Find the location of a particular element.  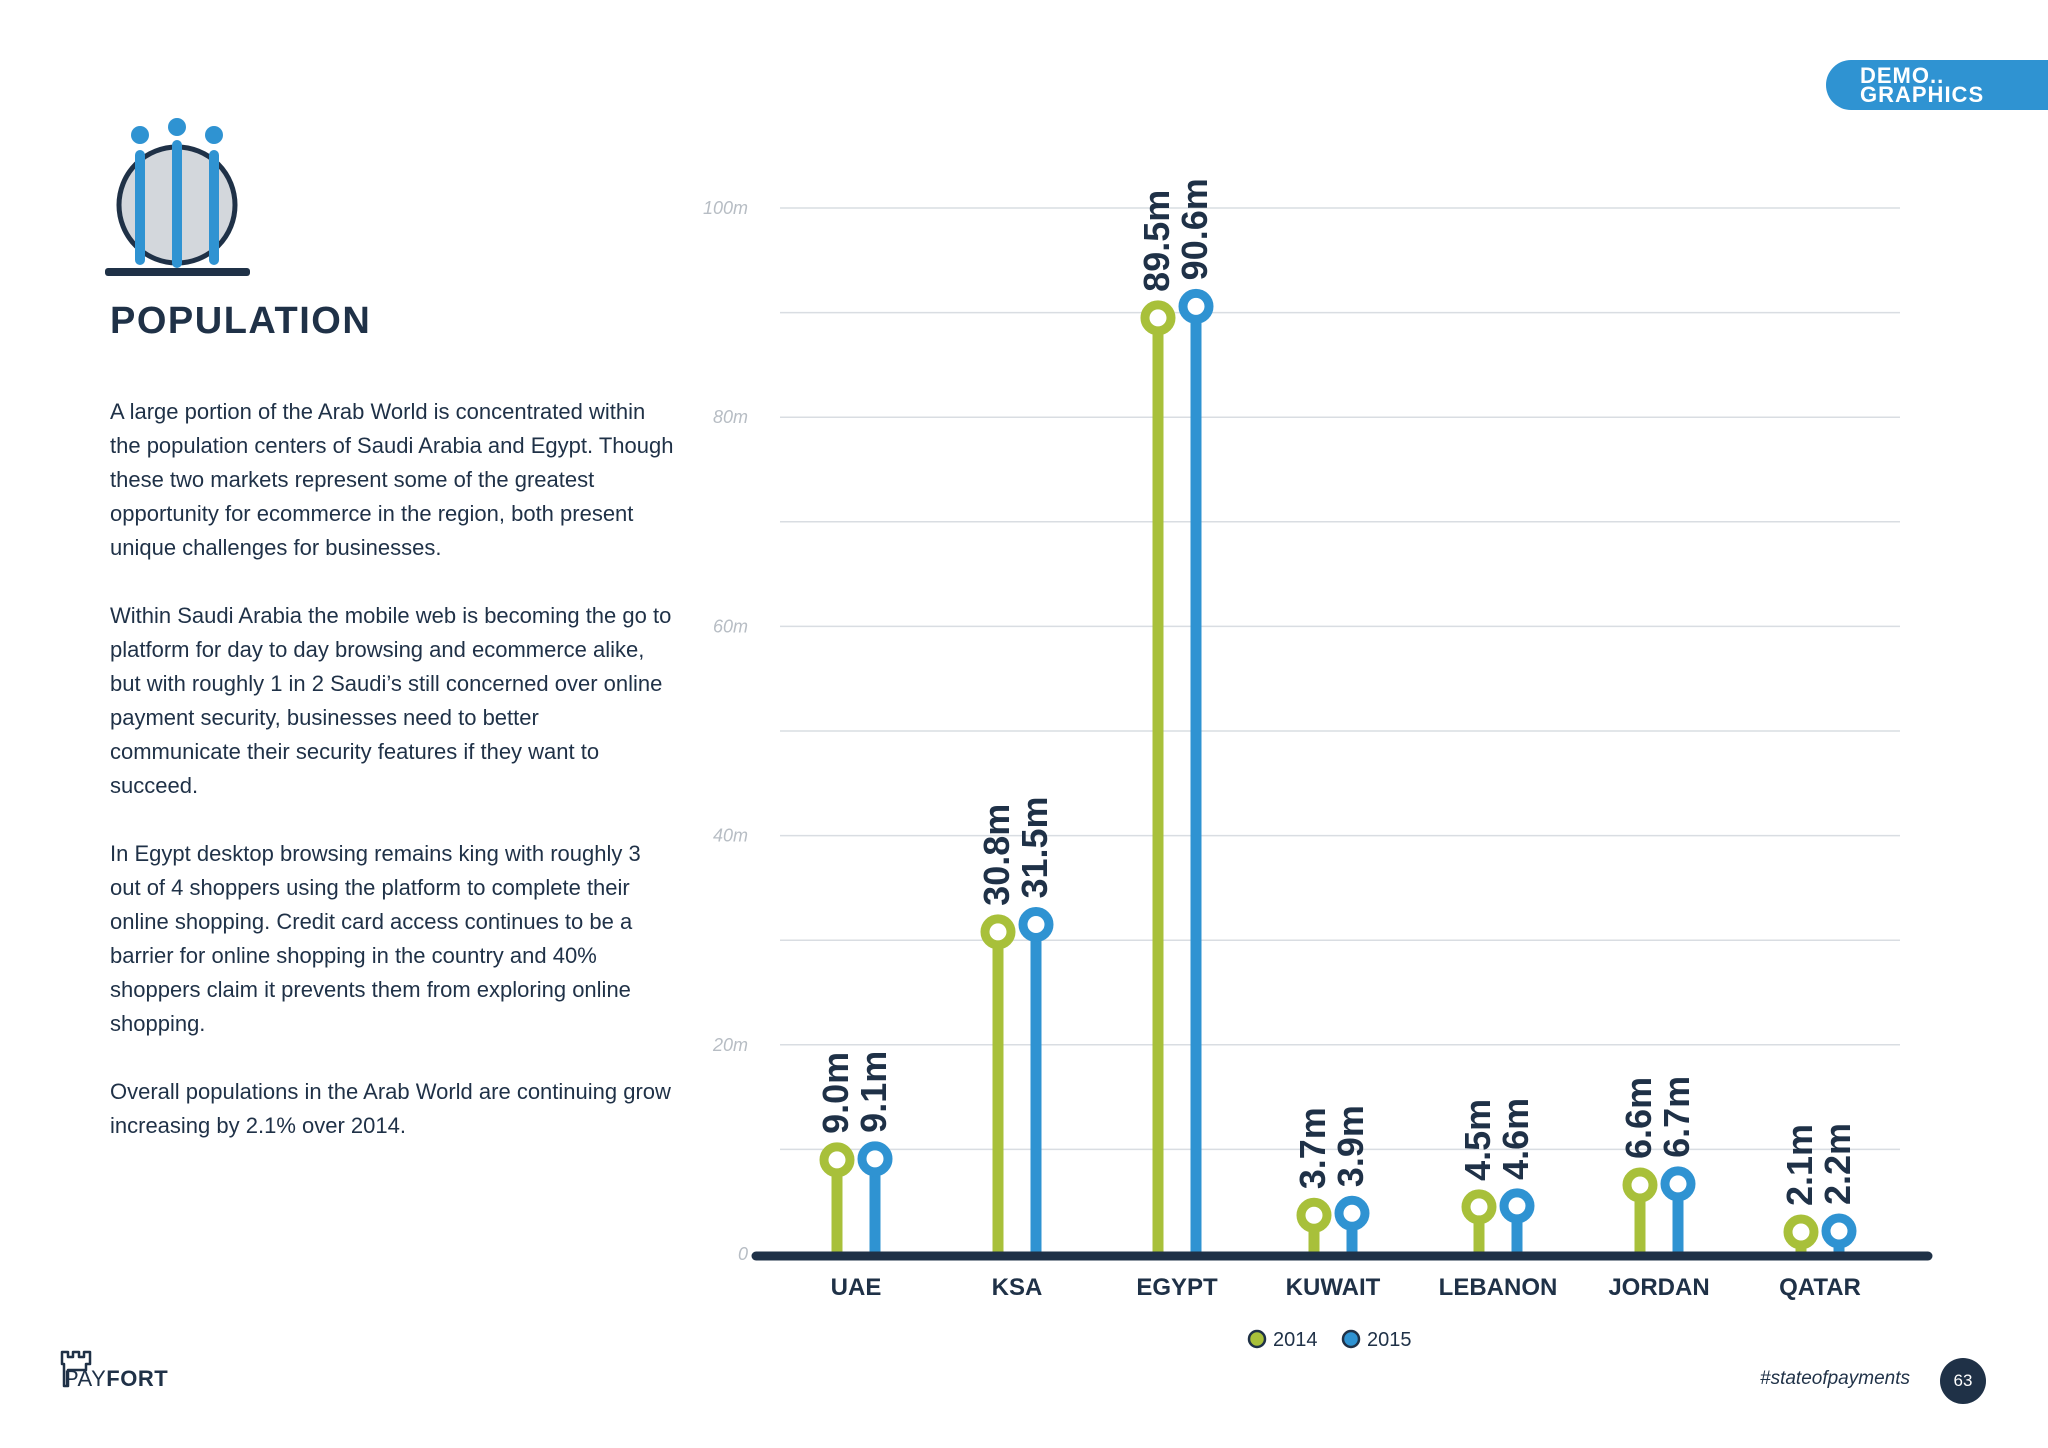

y-tick-label: 40m is located at coordinates (730, 836).